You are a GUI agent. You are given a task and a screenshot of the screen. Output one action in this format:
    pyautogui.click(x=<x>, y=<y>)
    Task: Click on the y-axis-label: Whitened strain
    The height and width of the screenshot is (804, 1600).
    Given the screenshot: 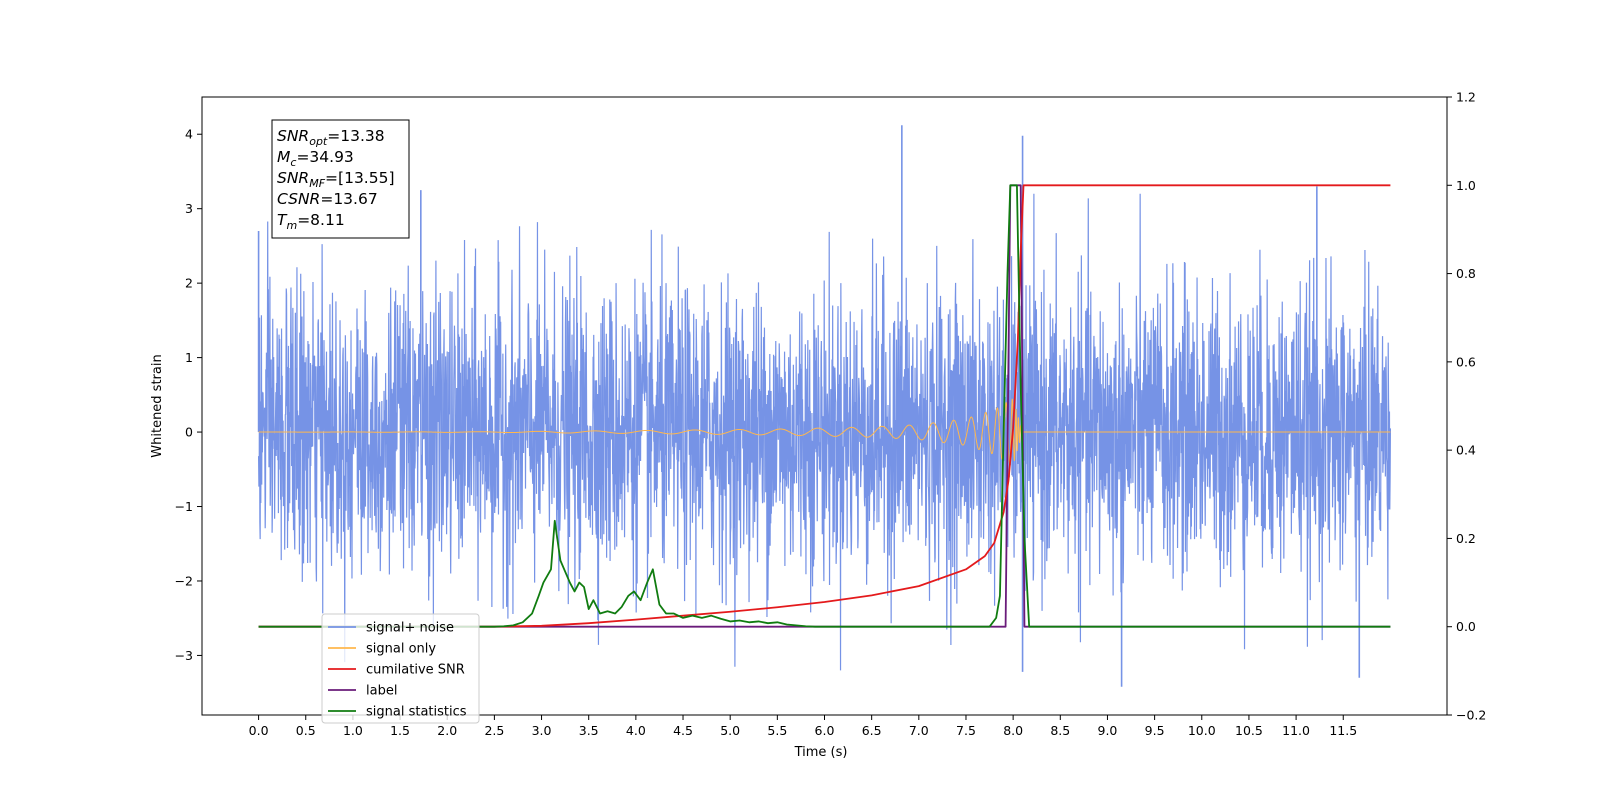 What is the action you would take?
    pyautogui.click(x=157, y=405)
    